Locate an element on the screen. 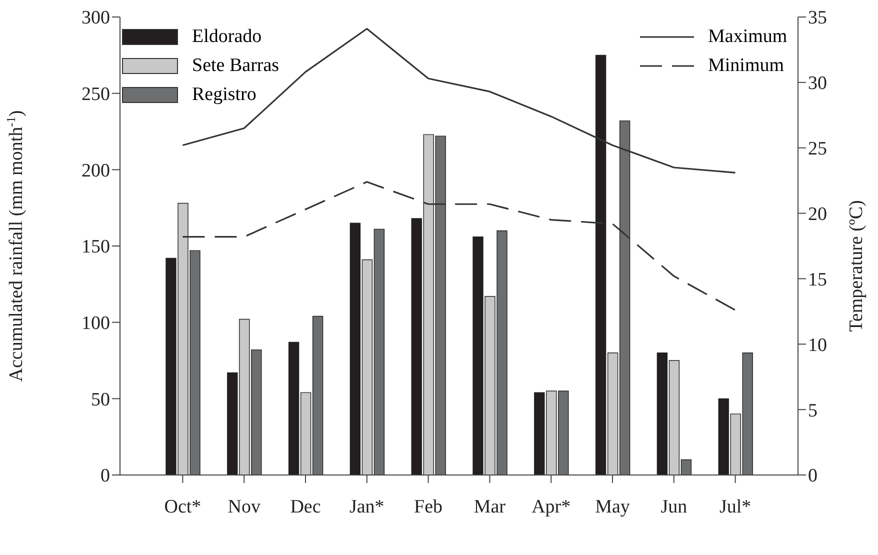 The width and height of the screenshot is (878, 555). y-tick-label: 300 is located at coordinates (96, 18).